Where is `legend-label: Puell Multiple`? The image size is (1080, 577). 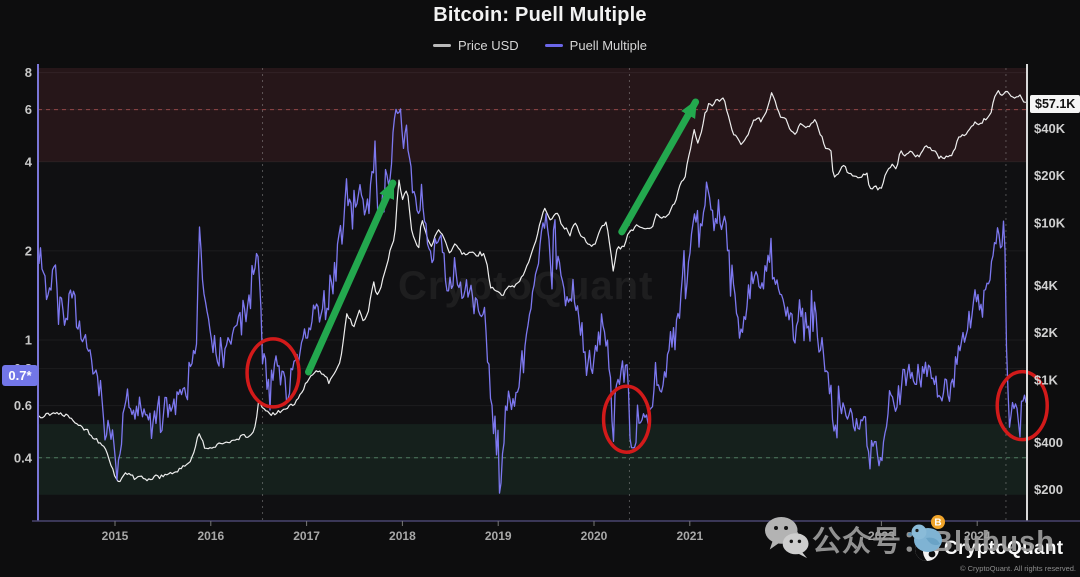 legend-label: Puell Multiple is located at coordinates (608, 45).